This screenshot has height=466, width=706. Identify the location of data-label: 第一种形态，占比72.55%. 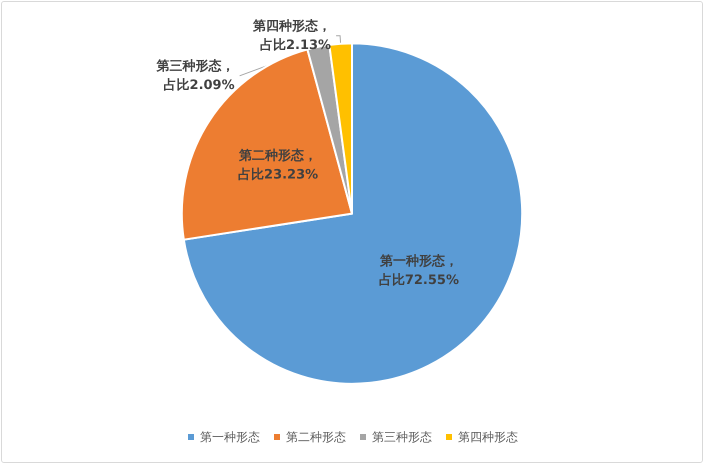
(418, 270).